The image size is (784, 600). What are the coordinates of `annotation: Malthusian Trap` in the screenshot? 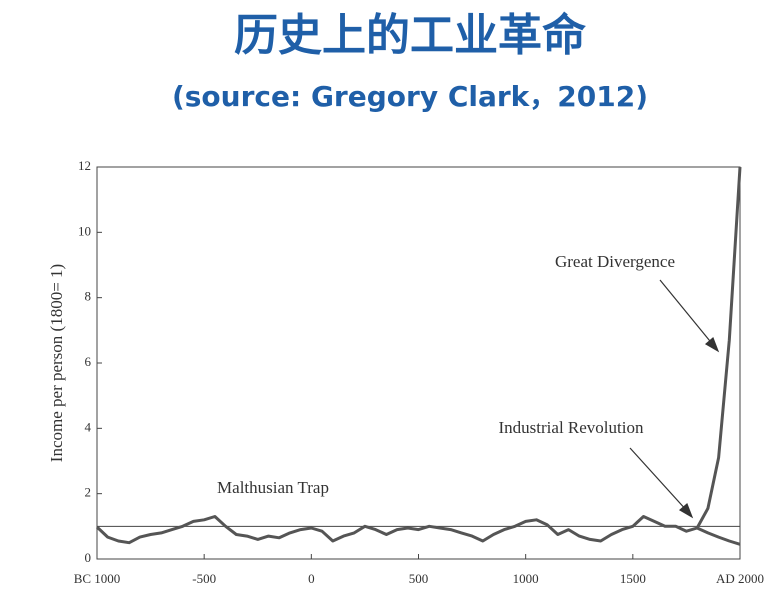 It's located at (273, 487).